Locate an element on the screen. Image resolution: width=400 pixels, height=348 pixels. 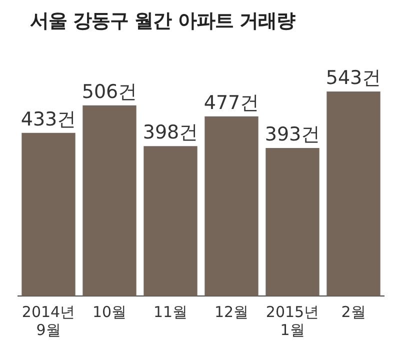
x-tick-label: 2월 is located at coordinates (353, 311).